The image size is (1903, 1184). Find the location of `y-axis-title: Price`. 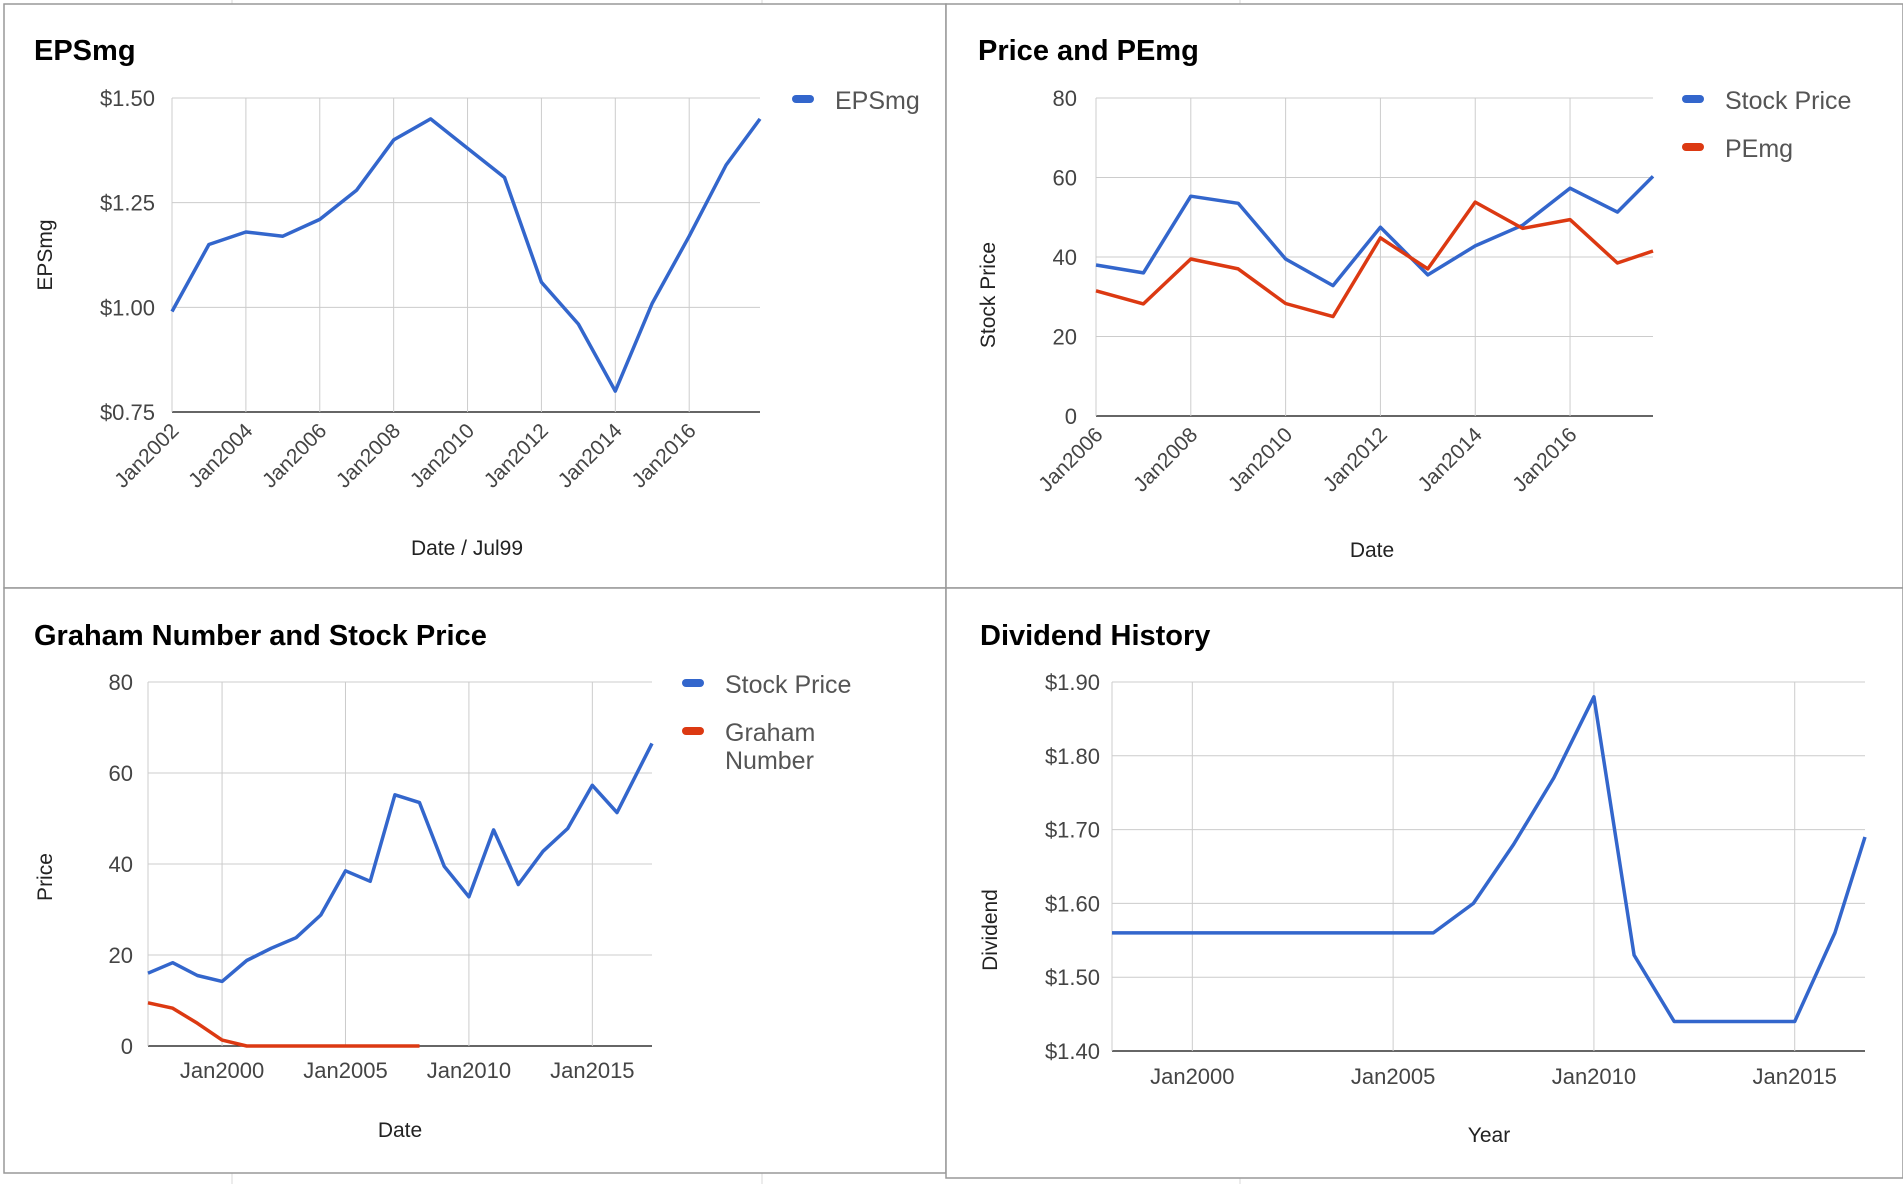

y-axis-title: Price is located at coordinates (45, 877).